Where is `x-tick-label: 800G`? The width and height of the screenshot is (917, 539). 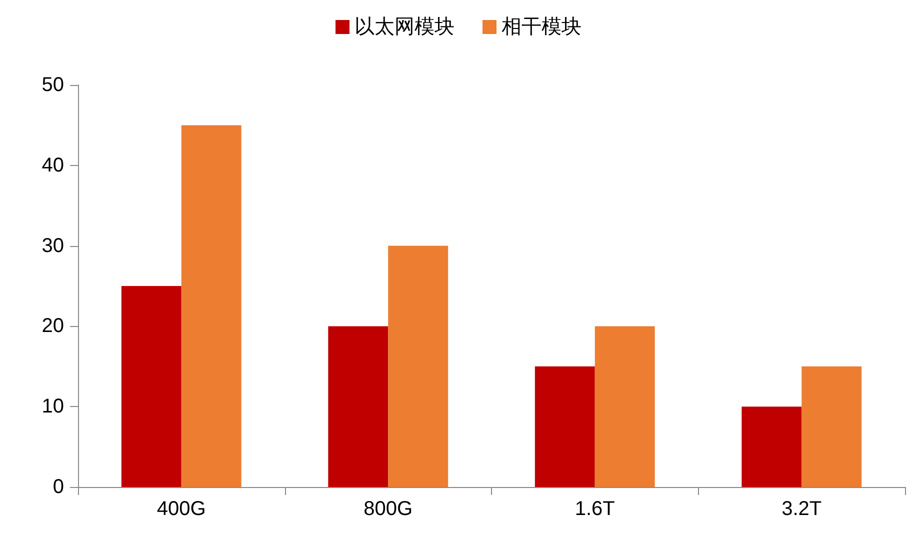
x-tick-label: 800G is located at coordinates (388, 509).